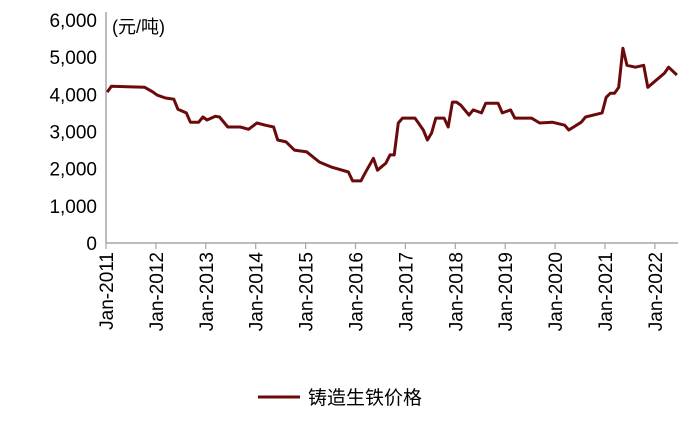  Describe the element at coordinates (506, 291) in the screenshot. I see `x-tick-label: Jan-2019` at that location.